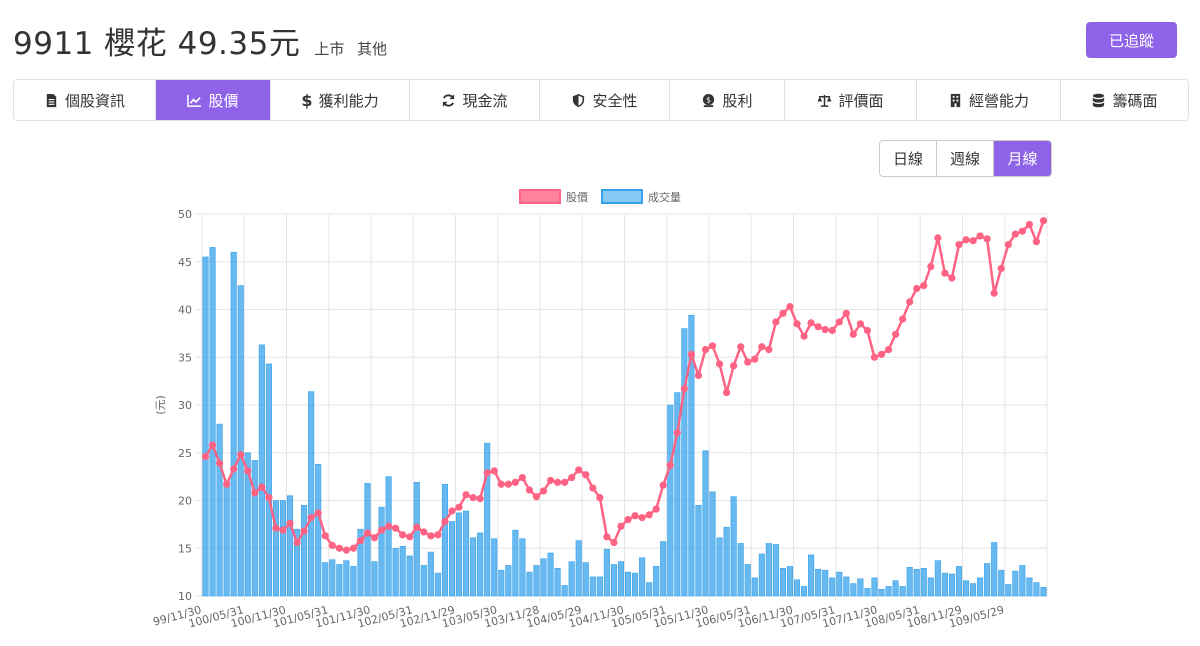  I want to click on y-tick-label: 25, so click(185, 453).